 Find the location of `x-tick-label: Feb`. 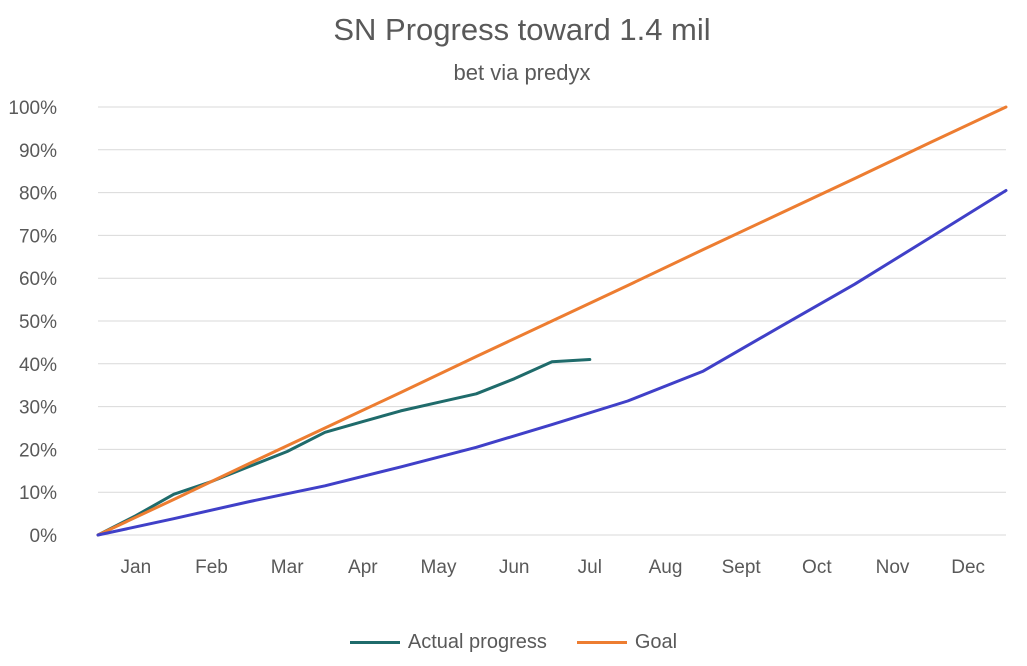

x-tick-label: Feb is located at coordinates (211, 567).